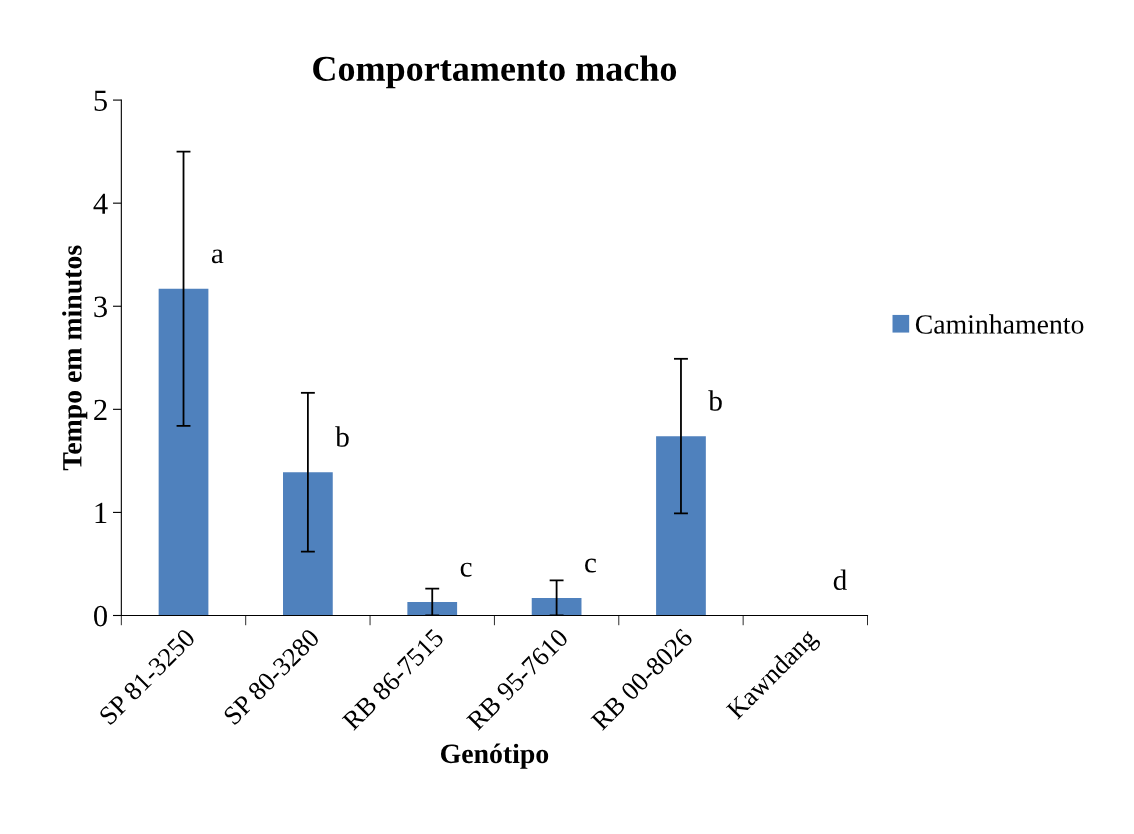  What do you see at coordinates (100, 203) in the screenshot?
I see `y-tick-label: 4` at bounding box center [100, 203].